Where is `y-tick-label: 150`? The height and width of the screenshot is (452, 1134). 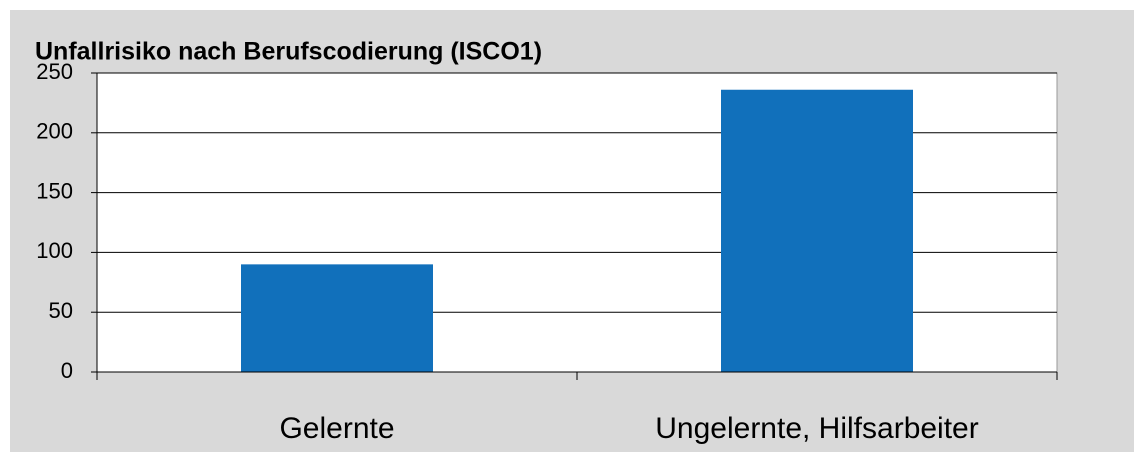 y-tick-label: 150 is located at coordinates (54, 190).